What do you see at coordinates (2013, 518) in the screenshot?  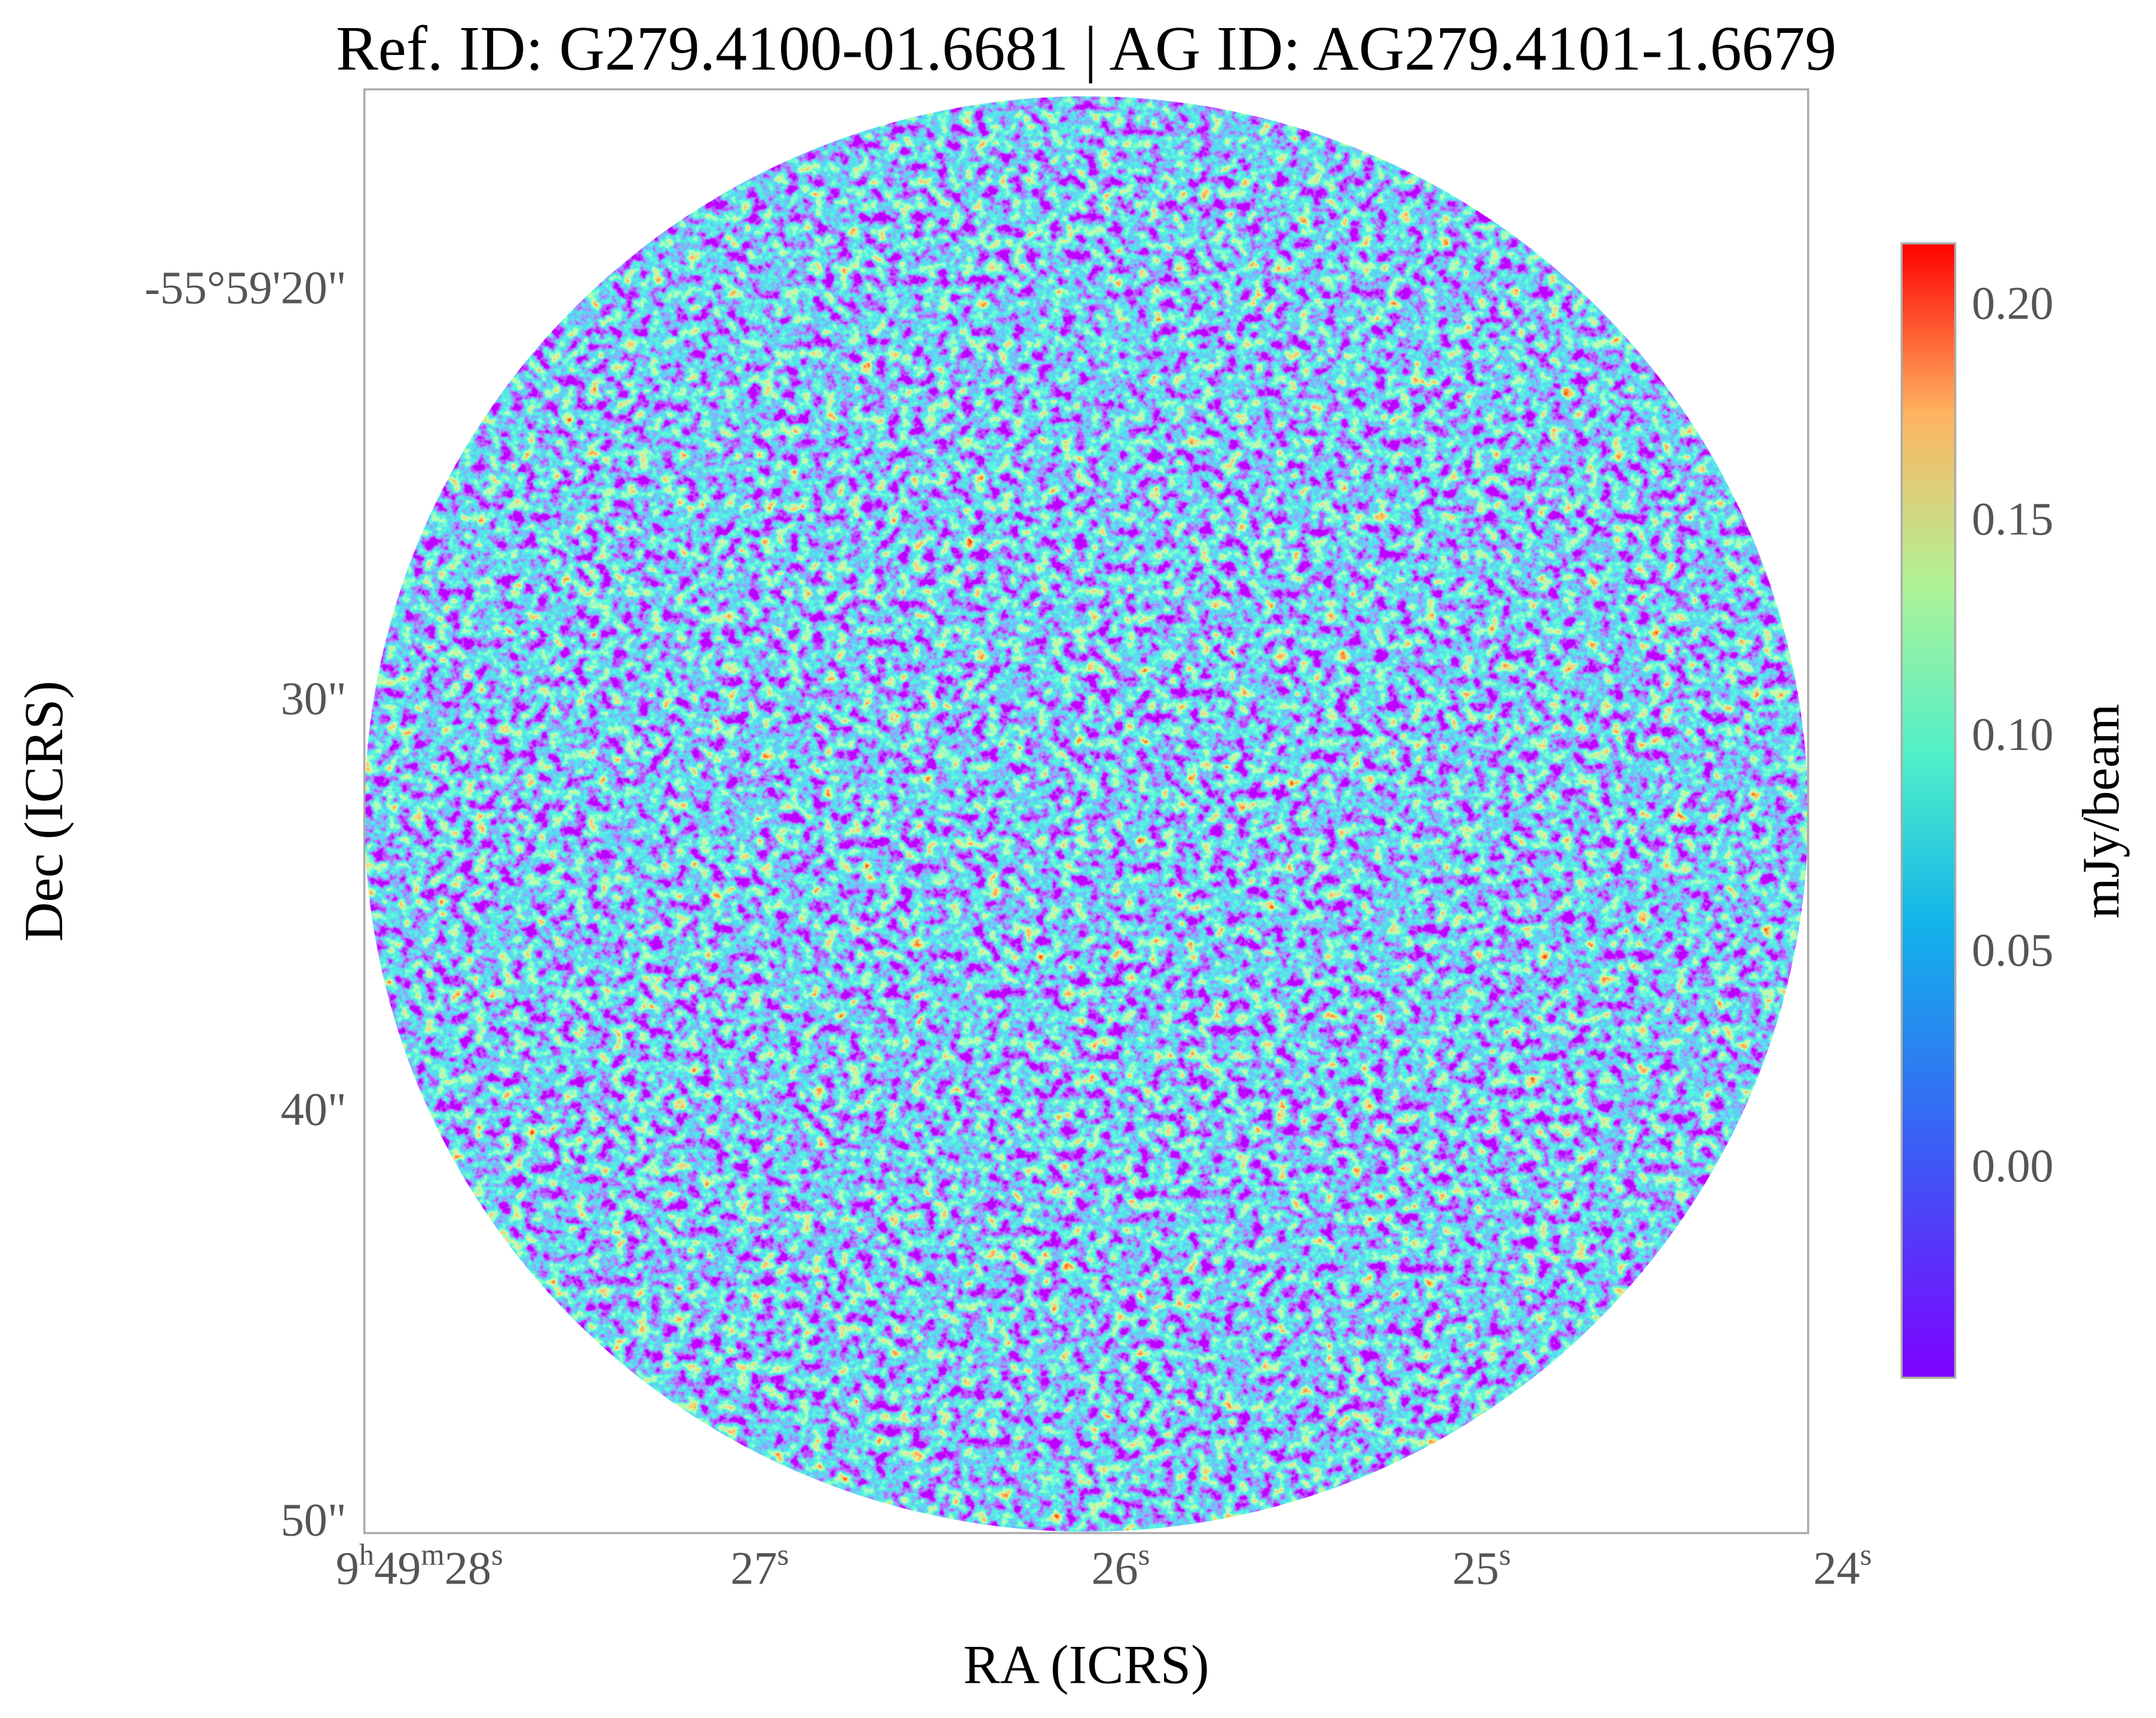 I see `colorbar-tick-label: 0.15` at bounding box center [2013, 518].